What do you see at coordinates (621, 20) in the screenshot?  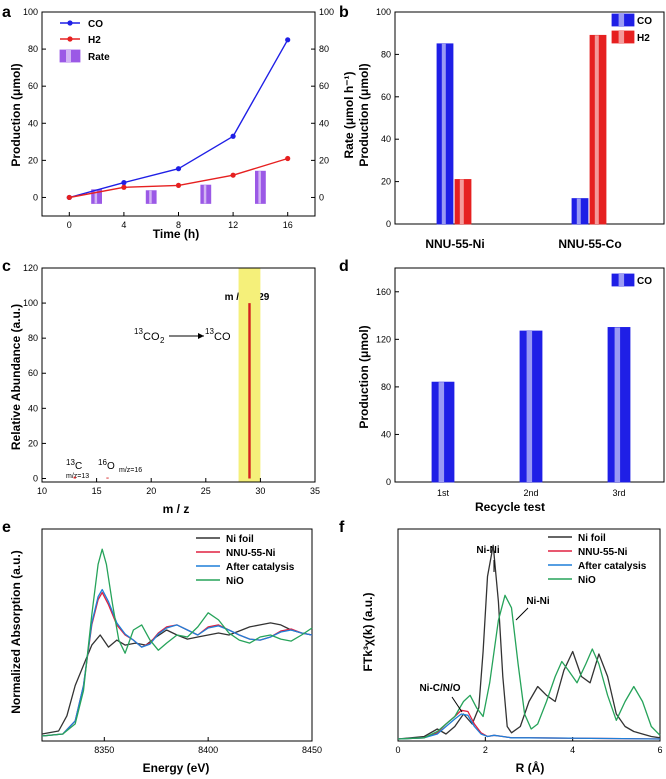 I see `b-legend-co-swatch-shine` at bounding box center [621, 20].